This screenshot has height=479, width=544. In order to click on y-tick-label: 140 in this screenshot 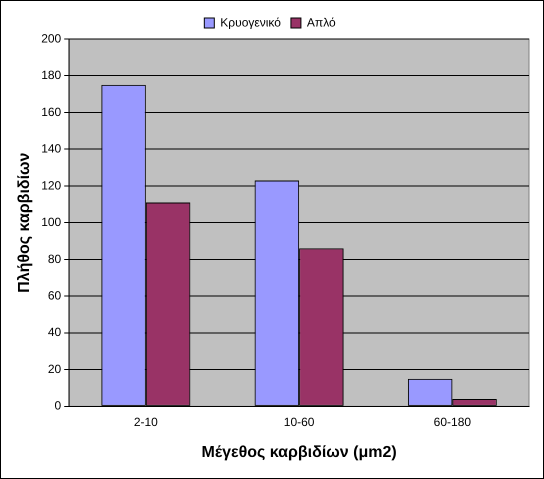, I will do `click(51, 149)`.